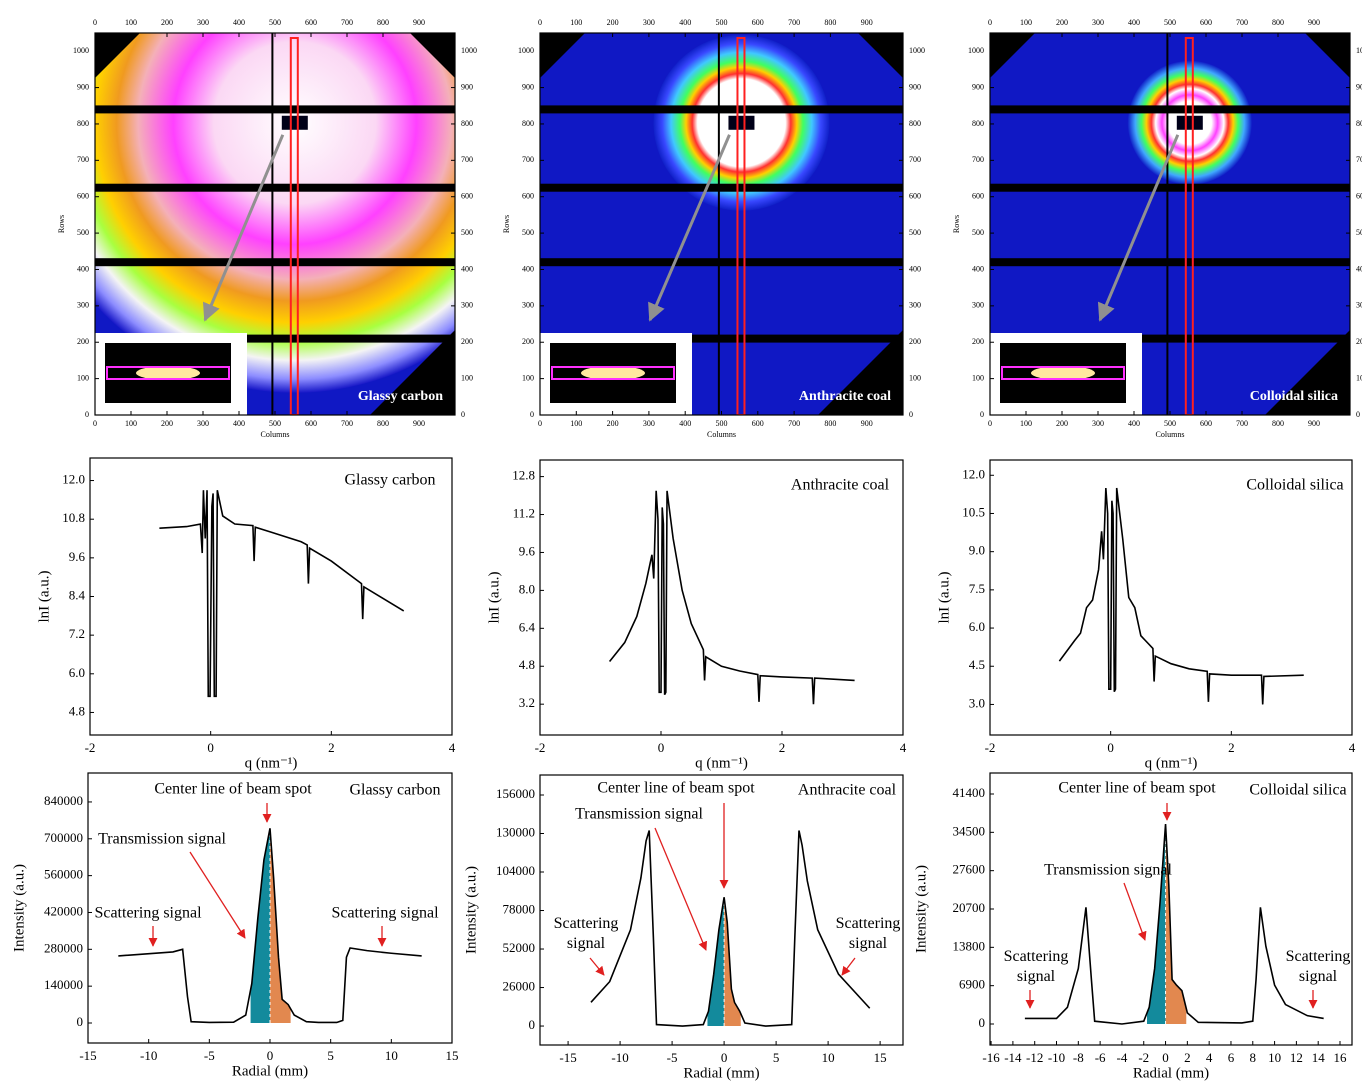  I want to click on x-tick-label-top: 400, so click(1134, 22).